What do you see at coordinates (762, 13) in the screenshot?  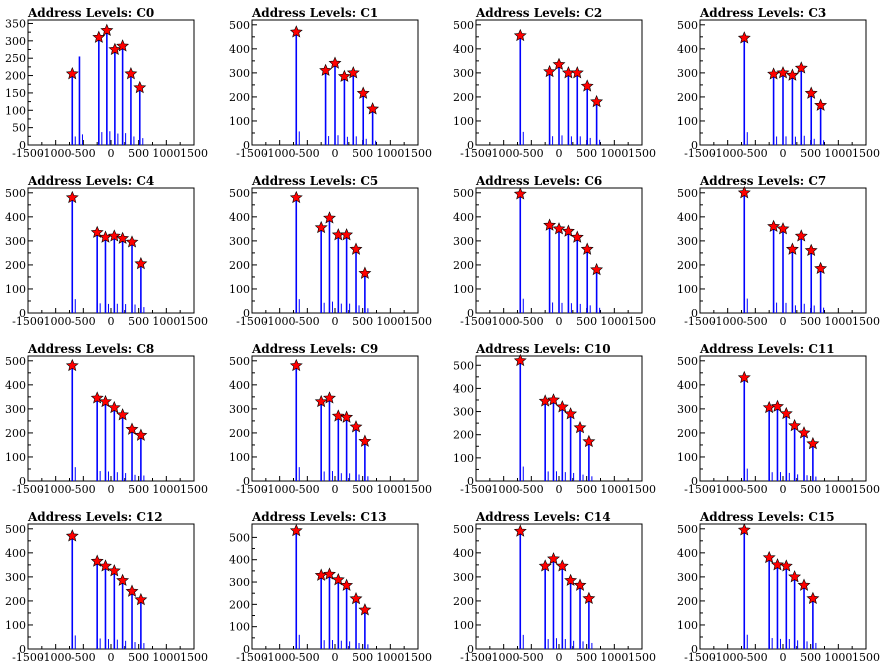 I see `panel-title: Address Levels: C3` at bounding box center [762, 13].